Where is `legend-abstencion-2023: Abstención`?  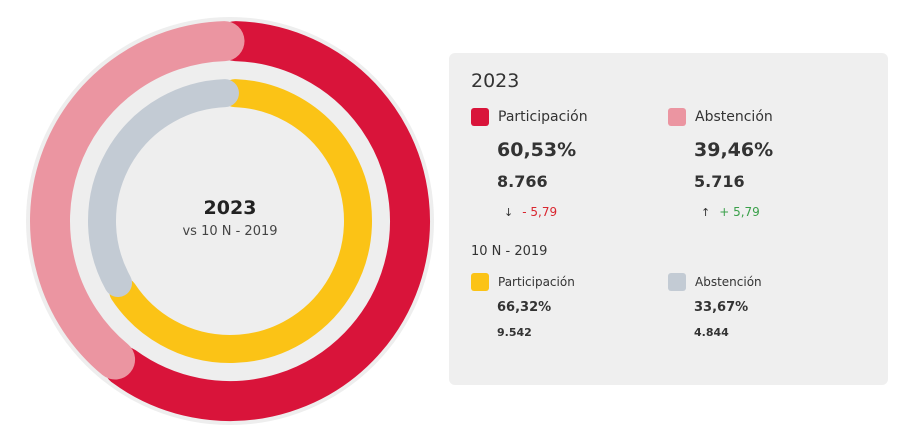
legend-abstencion-2023: Abstención is located at coordinates (720, 117).